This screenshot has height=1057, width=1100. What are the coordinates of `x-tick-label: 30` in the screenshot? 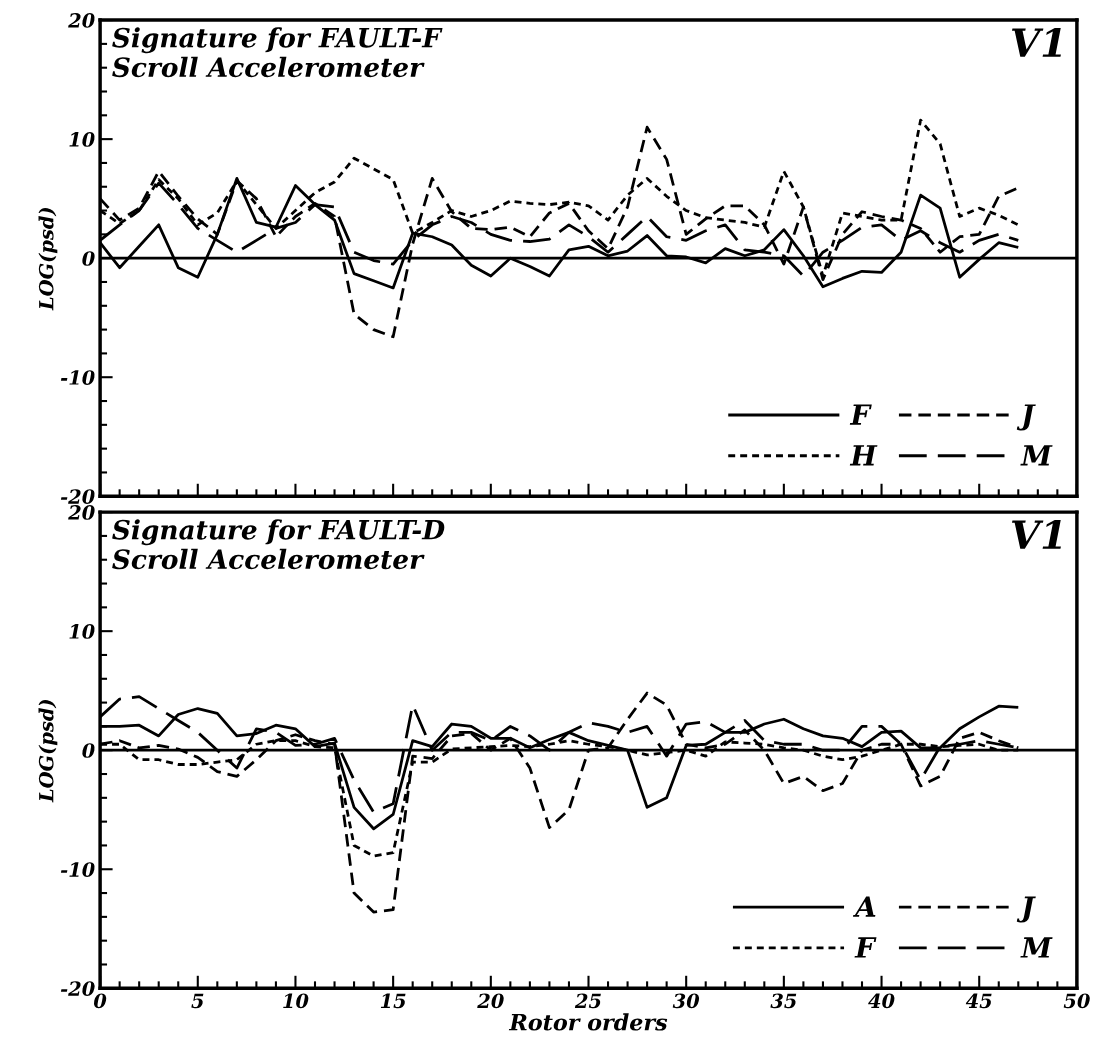 It's located at (686, 1001).